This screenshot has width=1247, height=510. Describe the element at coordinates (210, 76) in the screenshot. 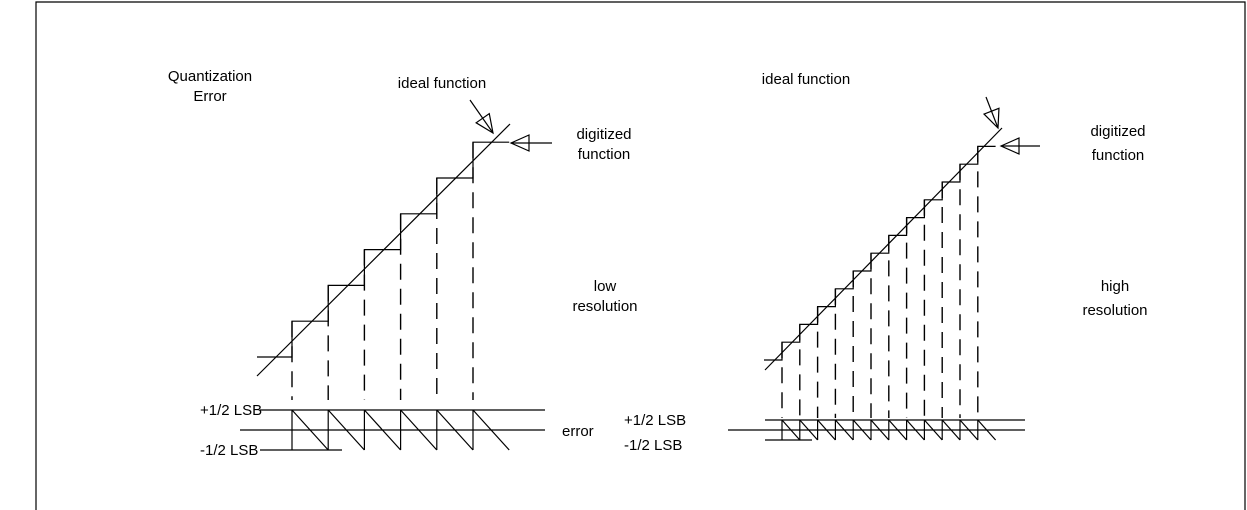

I see `title-line: Quantization` at that location.